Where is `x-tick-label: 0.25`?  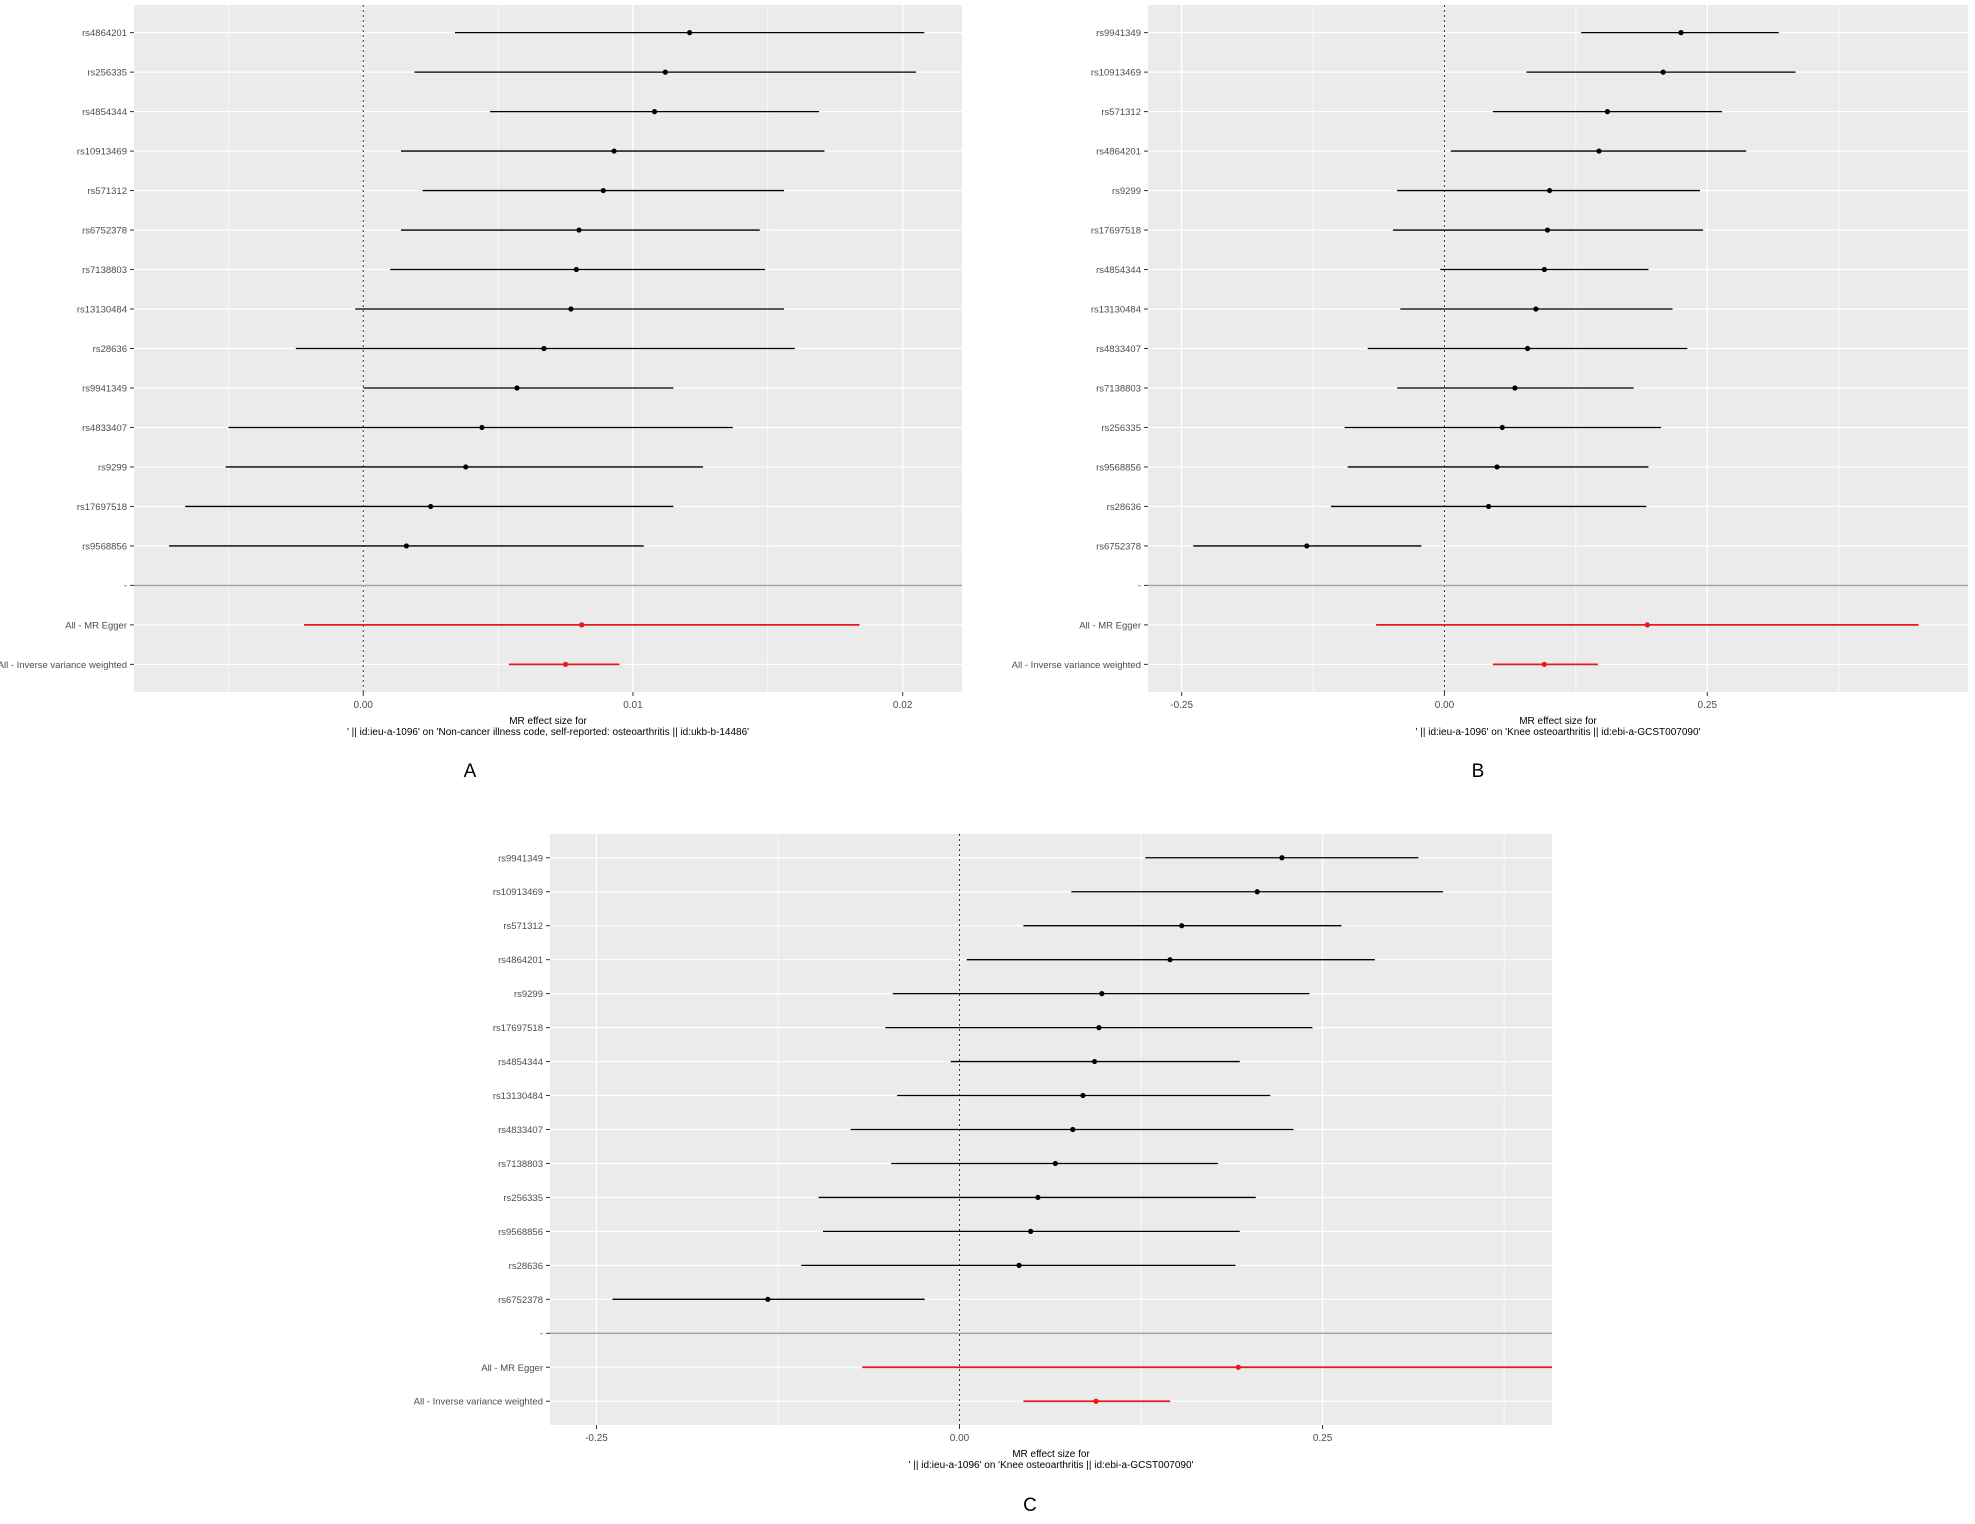
x-tick-label: 0.25 is located at coordinates (1708, 705).